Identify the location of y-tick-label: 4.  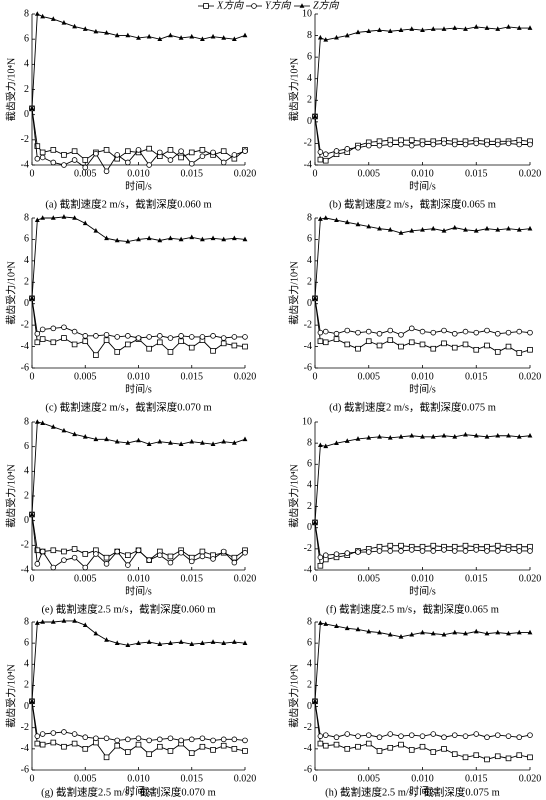
(309, 485).